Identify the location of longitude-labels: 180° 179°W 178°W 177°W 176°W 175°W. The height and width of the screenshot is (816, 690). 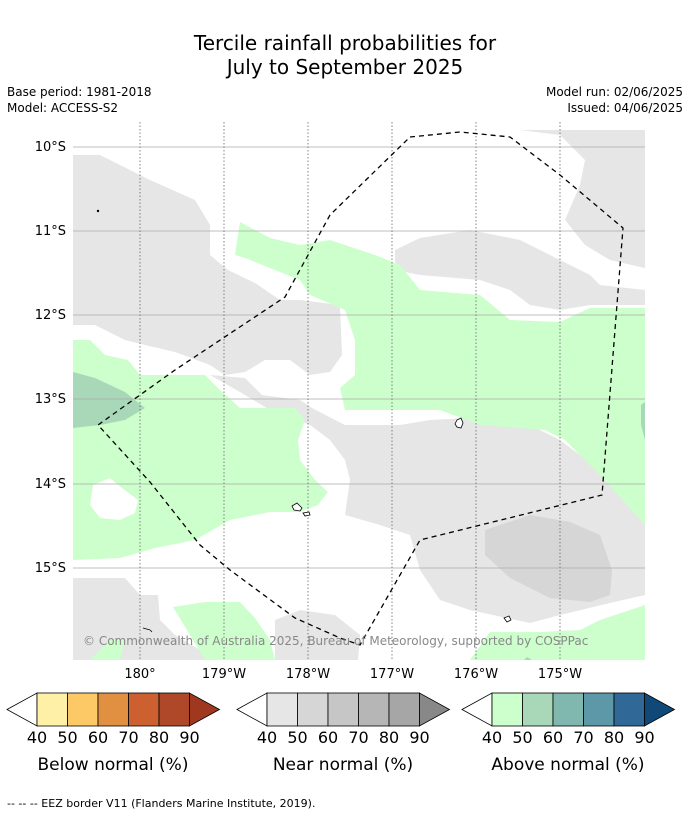
(353, 674).